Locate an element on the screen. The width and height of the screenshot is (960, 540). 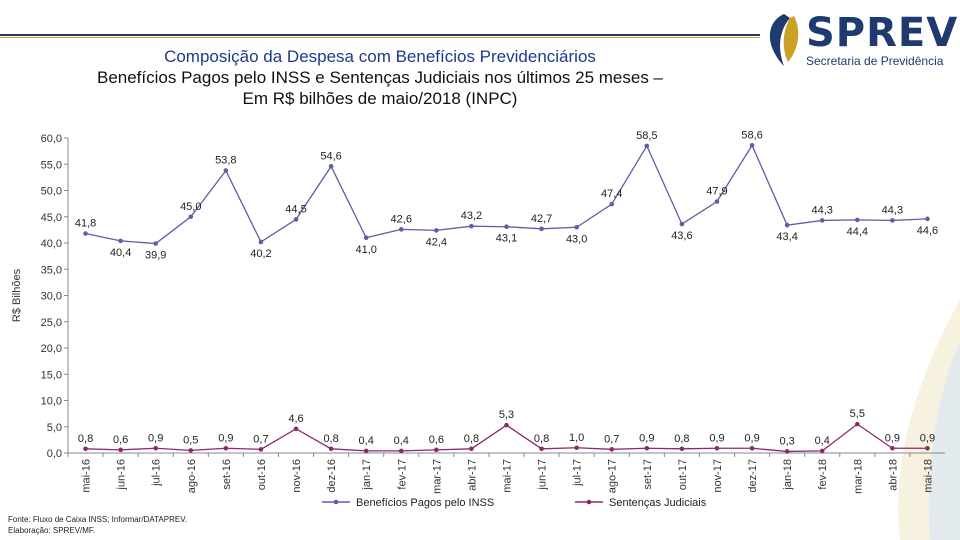
header-rule is located at coordinates (380, 35).